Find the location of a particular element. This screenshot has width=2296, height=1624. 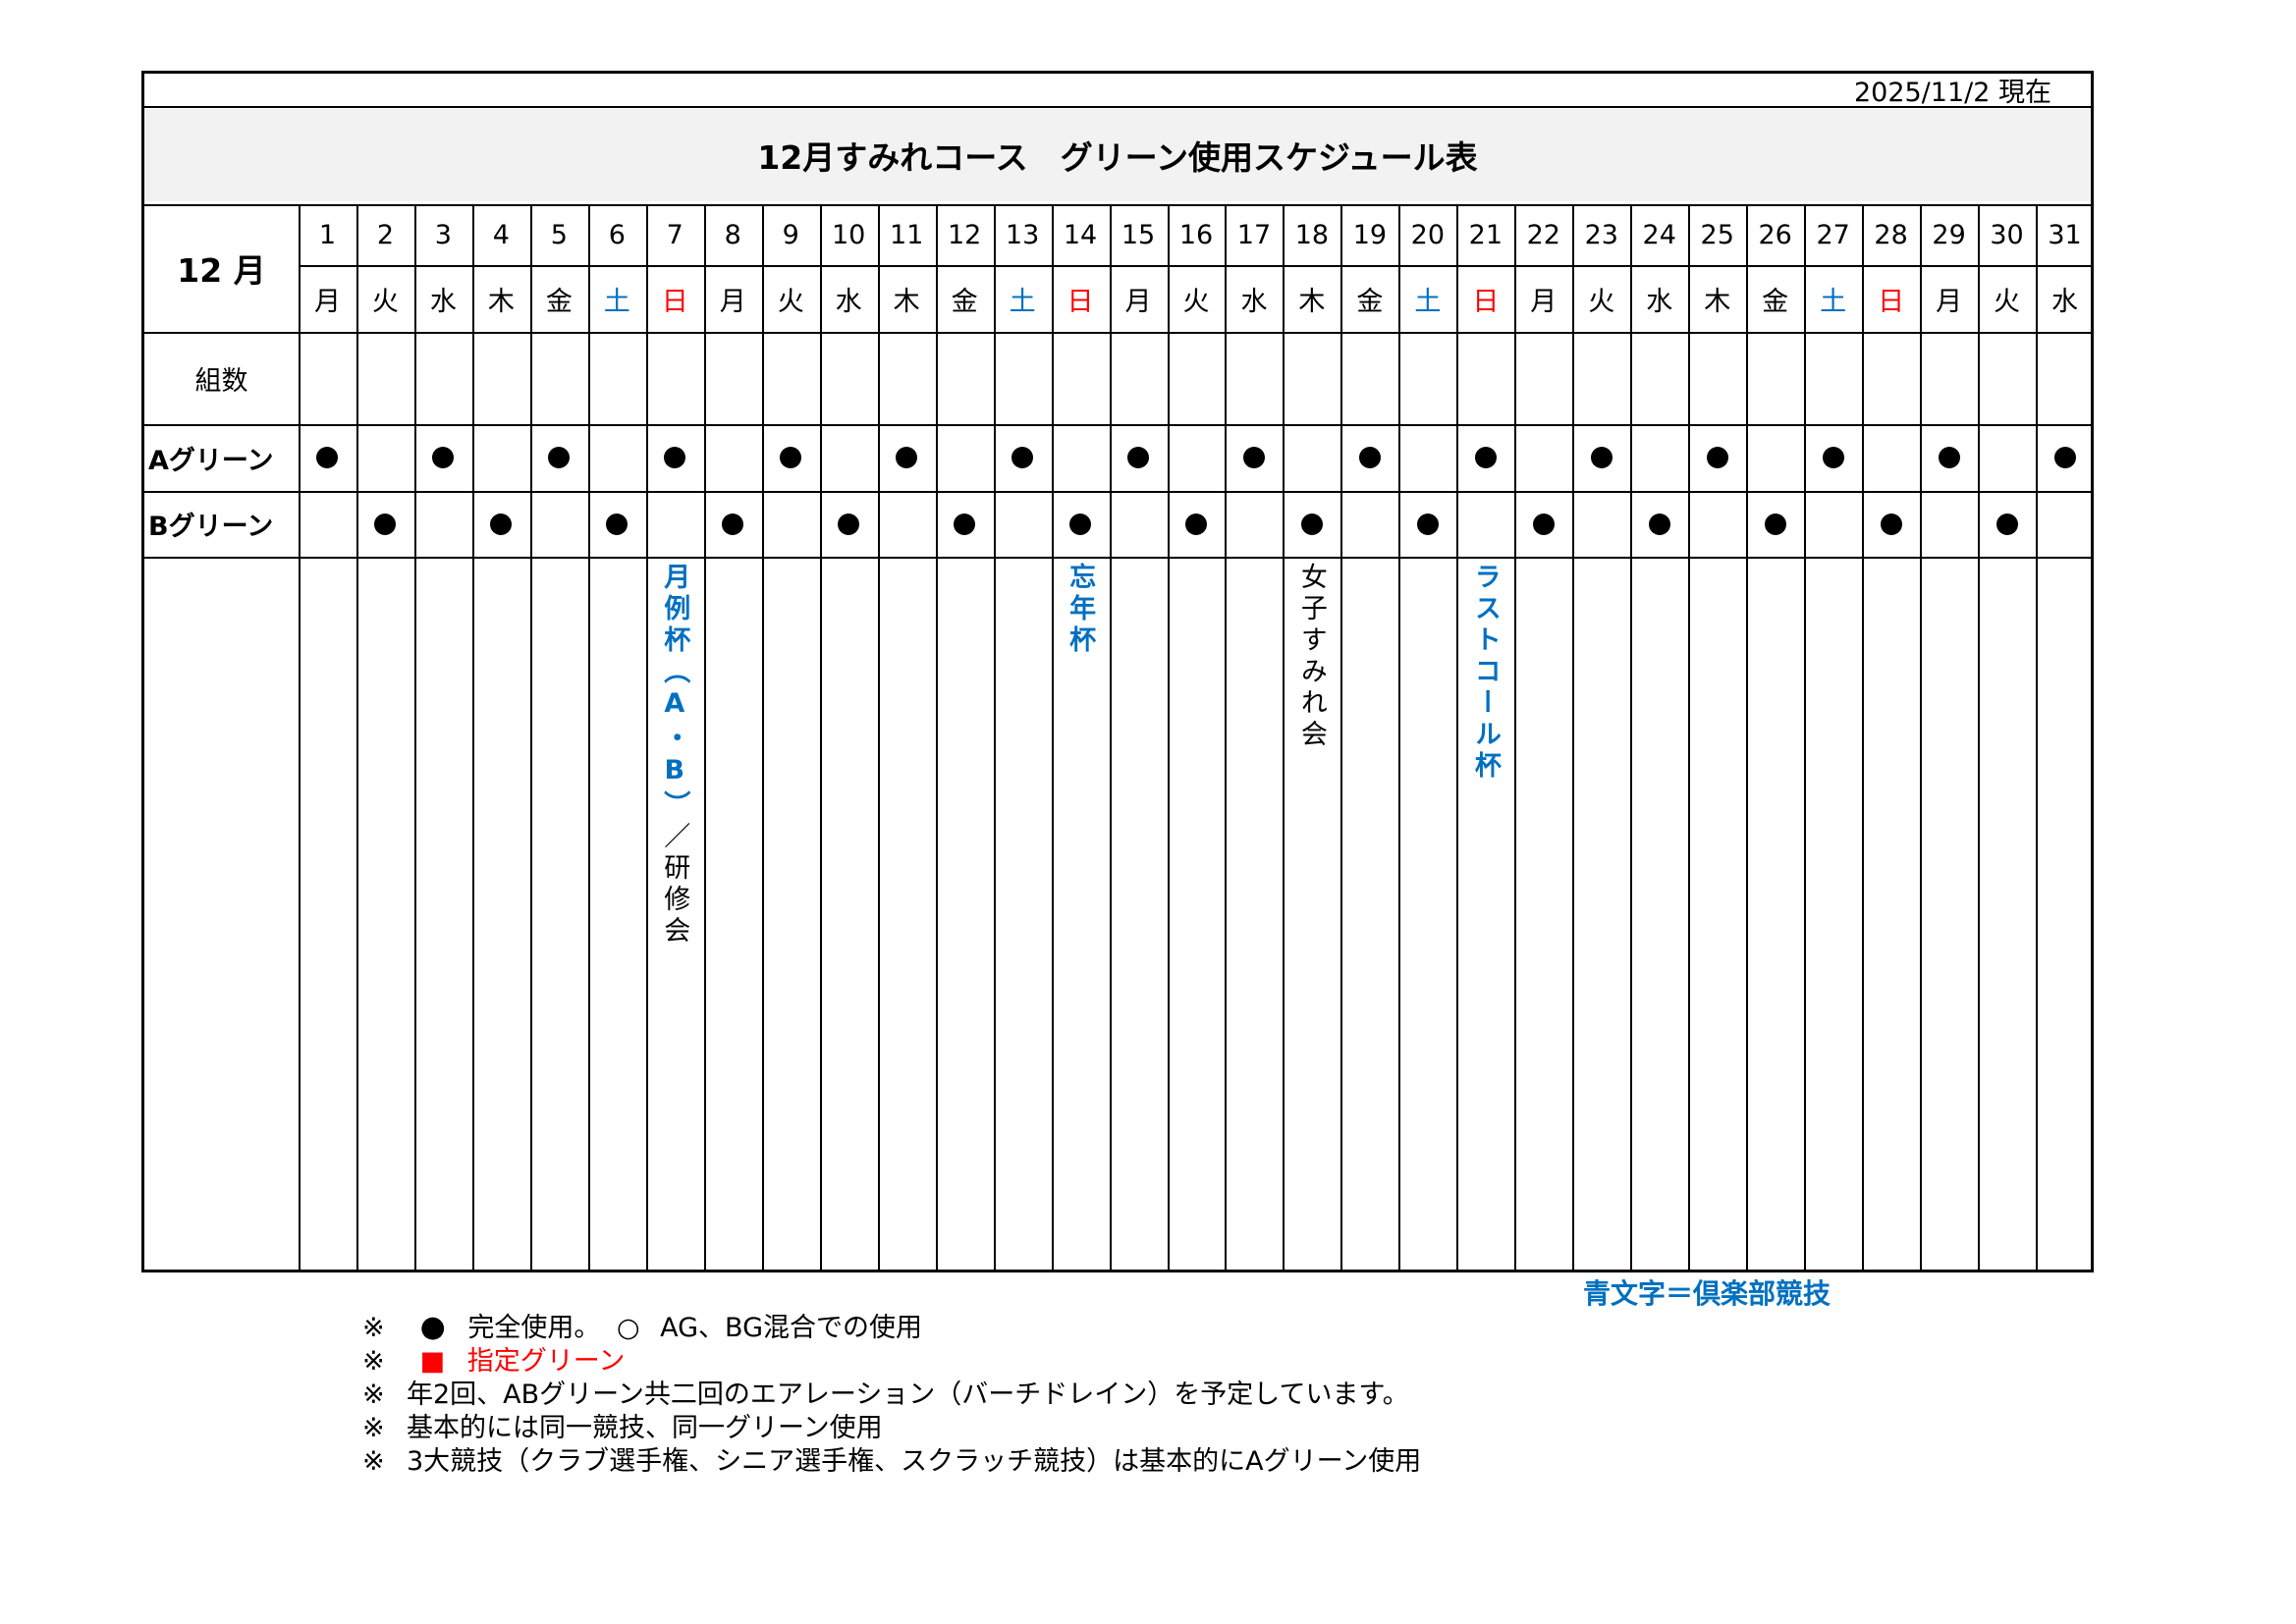

day-number: 12 is located at coordinates (964, 234).